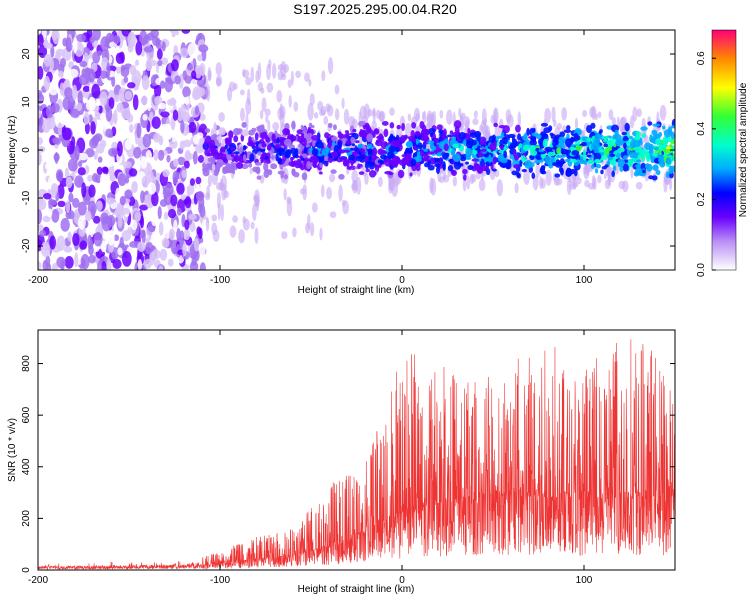 The image size is (750, 600). I want to click on x-tick-label: -100, so click(220, 280).